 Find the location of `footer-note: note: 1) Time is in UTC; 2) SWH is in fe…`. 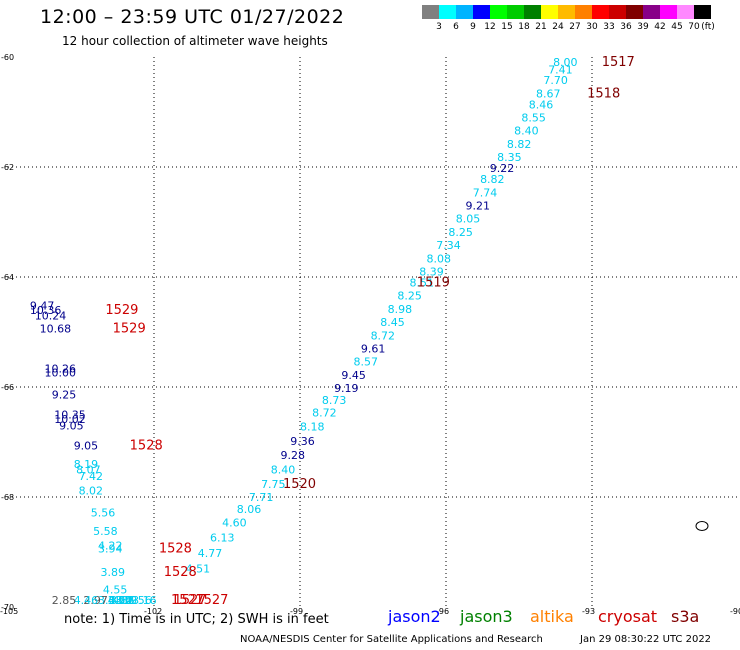

footer-note: note: 1) Time is in UTC; 2) SWH is in fe… is located at coordinates (196, 619).